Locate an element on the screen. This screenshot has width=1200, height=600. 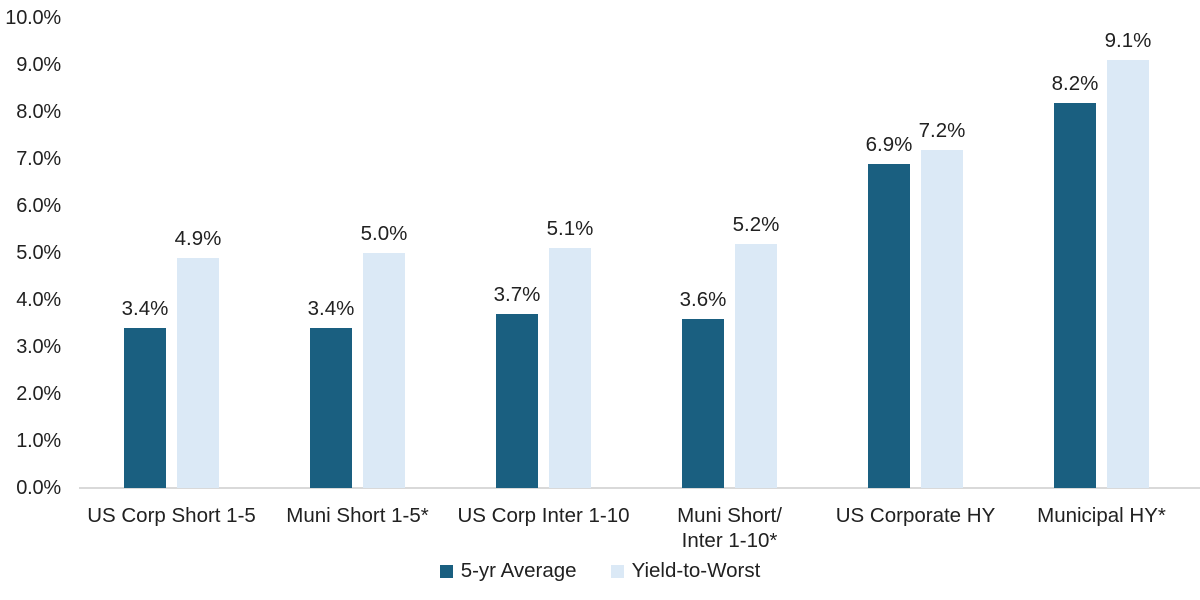
bar-value-label: 5.2% is located at coordinates (756, 224).